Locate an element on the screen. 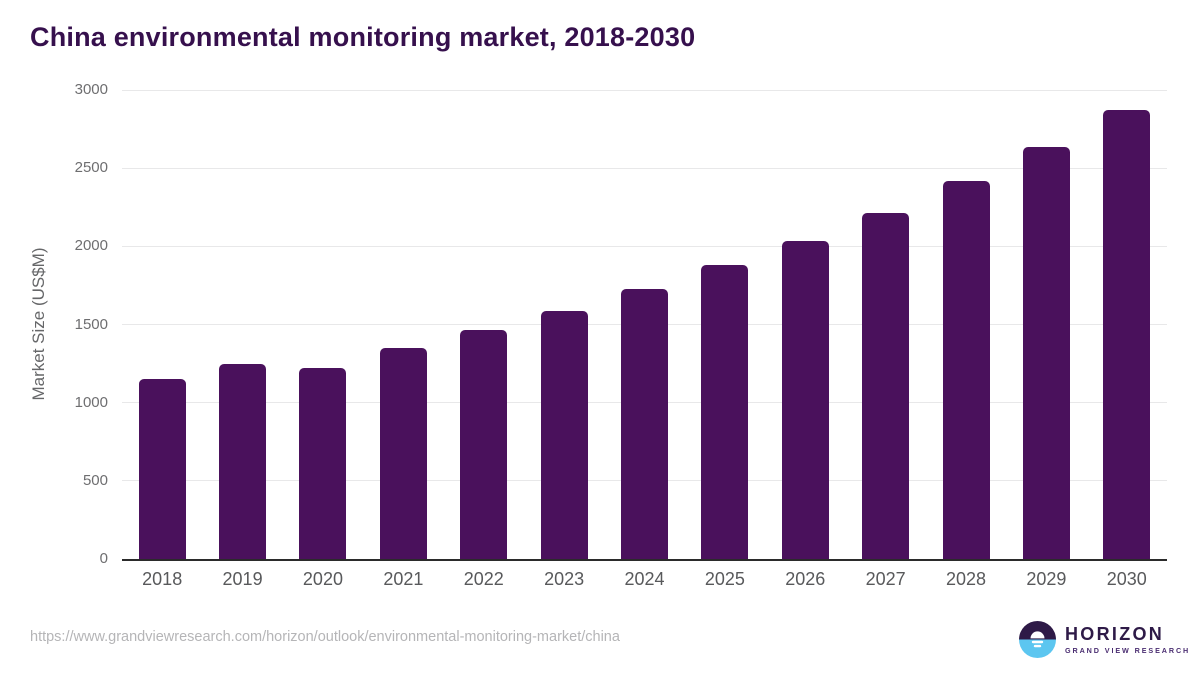 Image resolution: width=1200 pixels, height=675 pixels. bar-2024 is located at coordinates (644, 424).